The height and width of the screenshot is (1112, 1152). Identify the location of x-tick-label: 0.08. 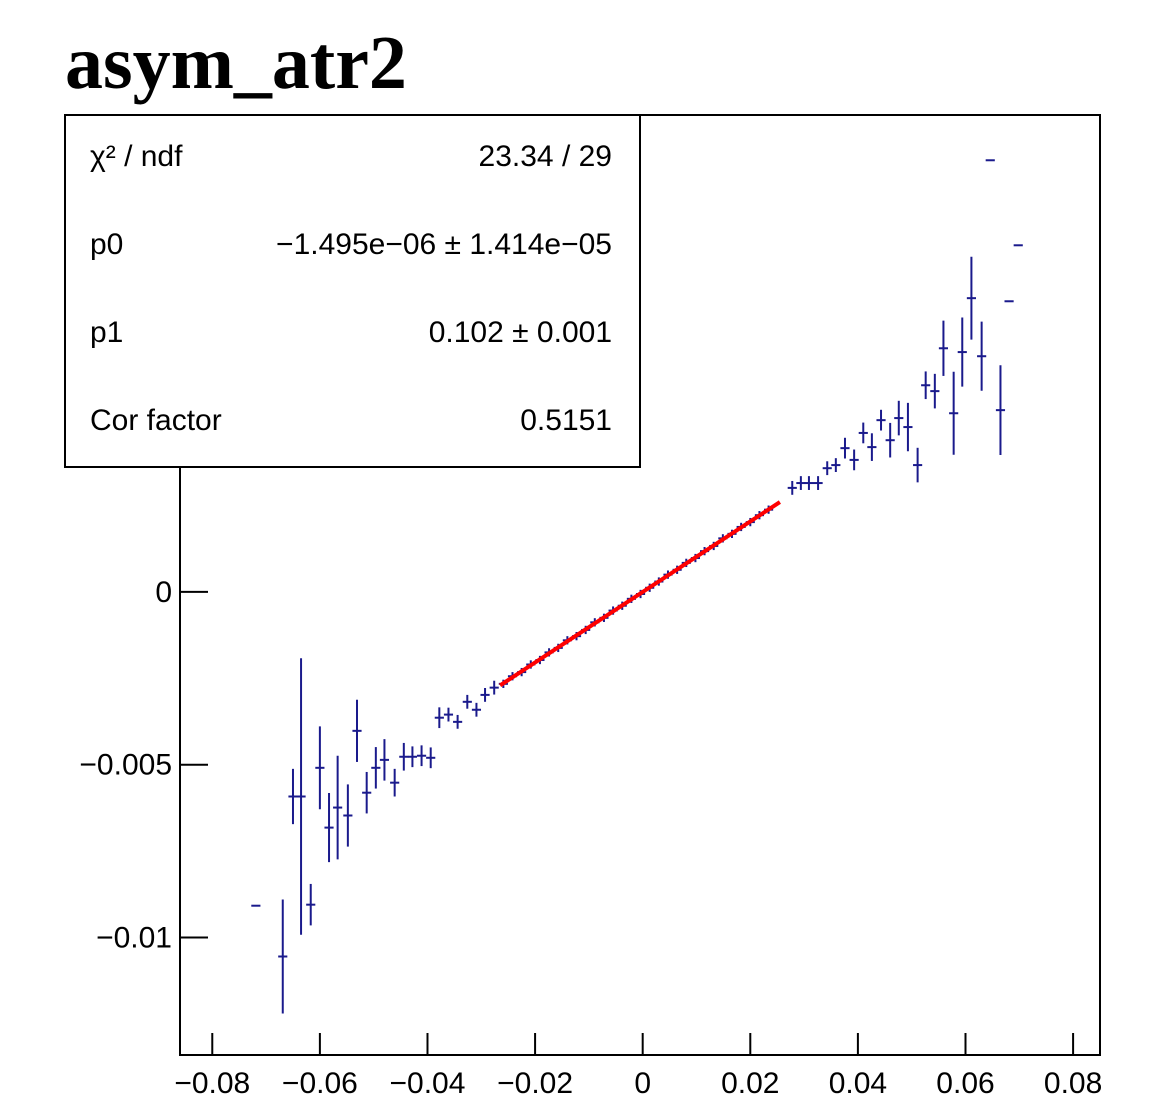
(1073, 1083).